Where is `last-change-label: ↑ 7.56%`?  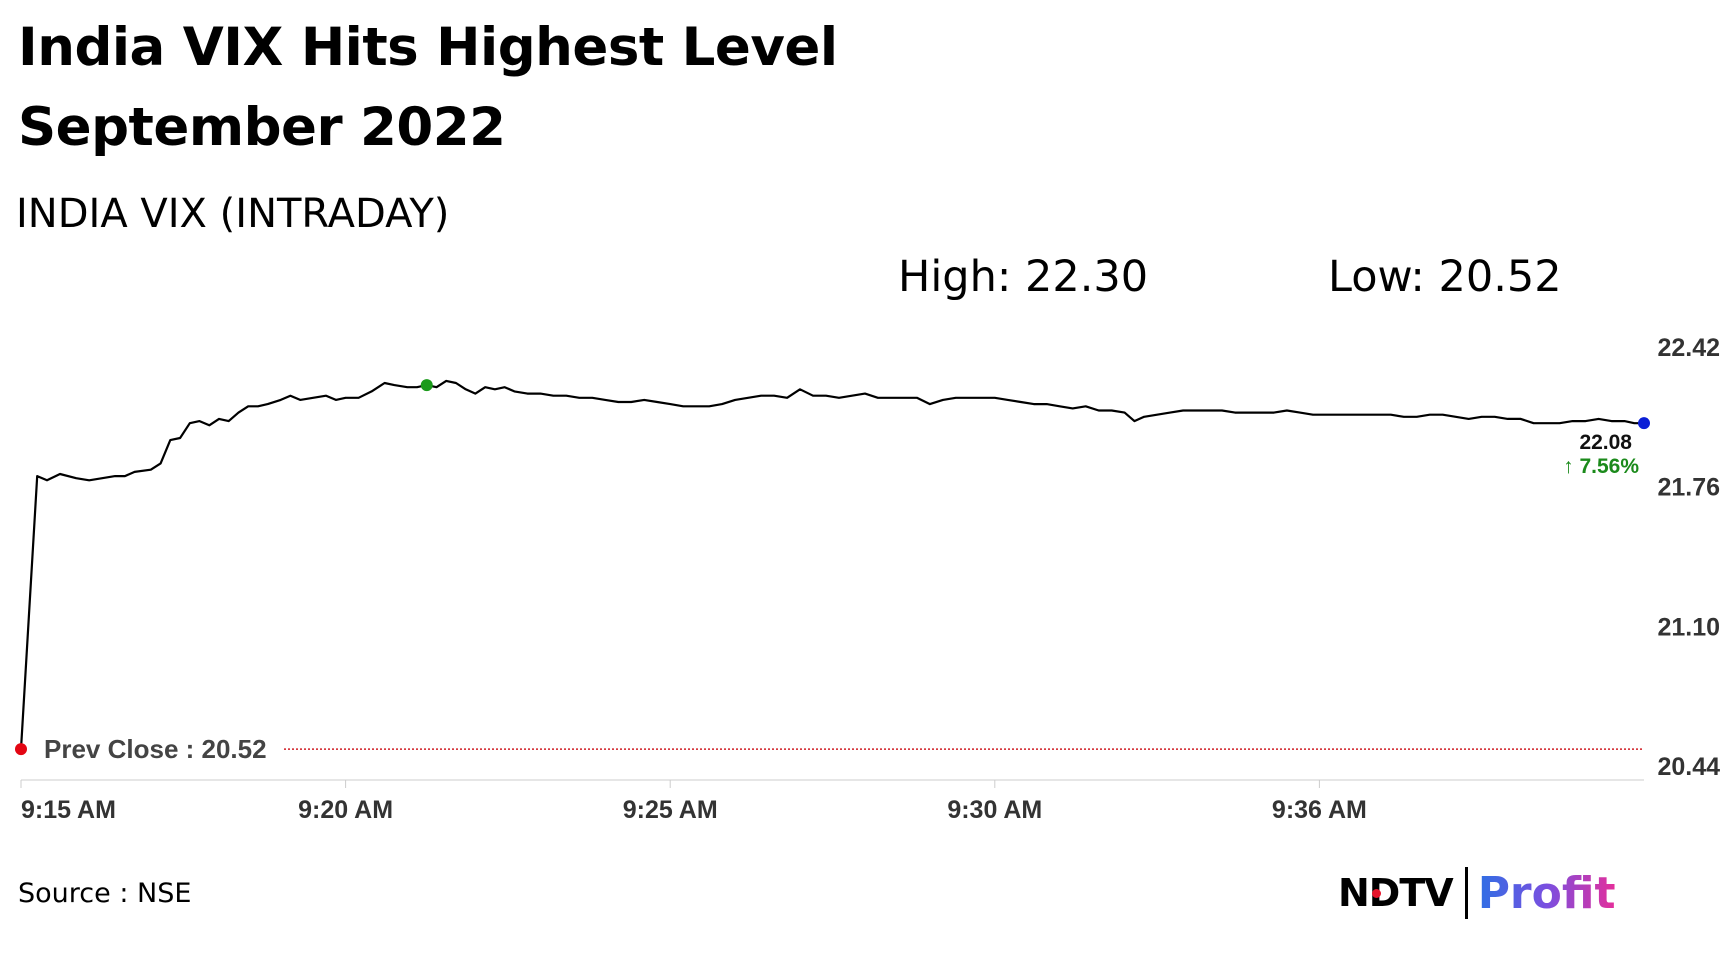
last-change-label: ↑ 7.56% is located at coordinates (1601, 466).